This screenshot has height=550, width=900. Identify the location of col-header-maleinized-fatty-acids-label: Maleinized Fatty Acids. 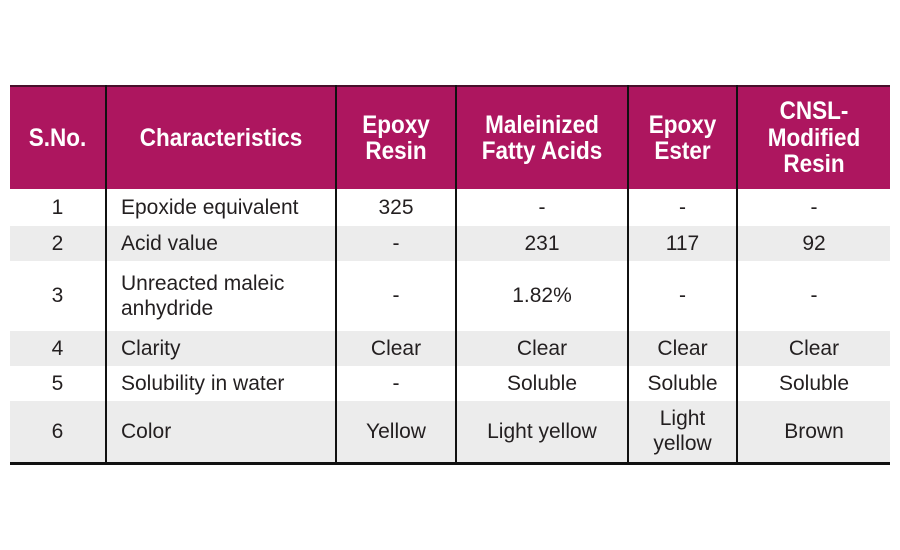
(542, 137).